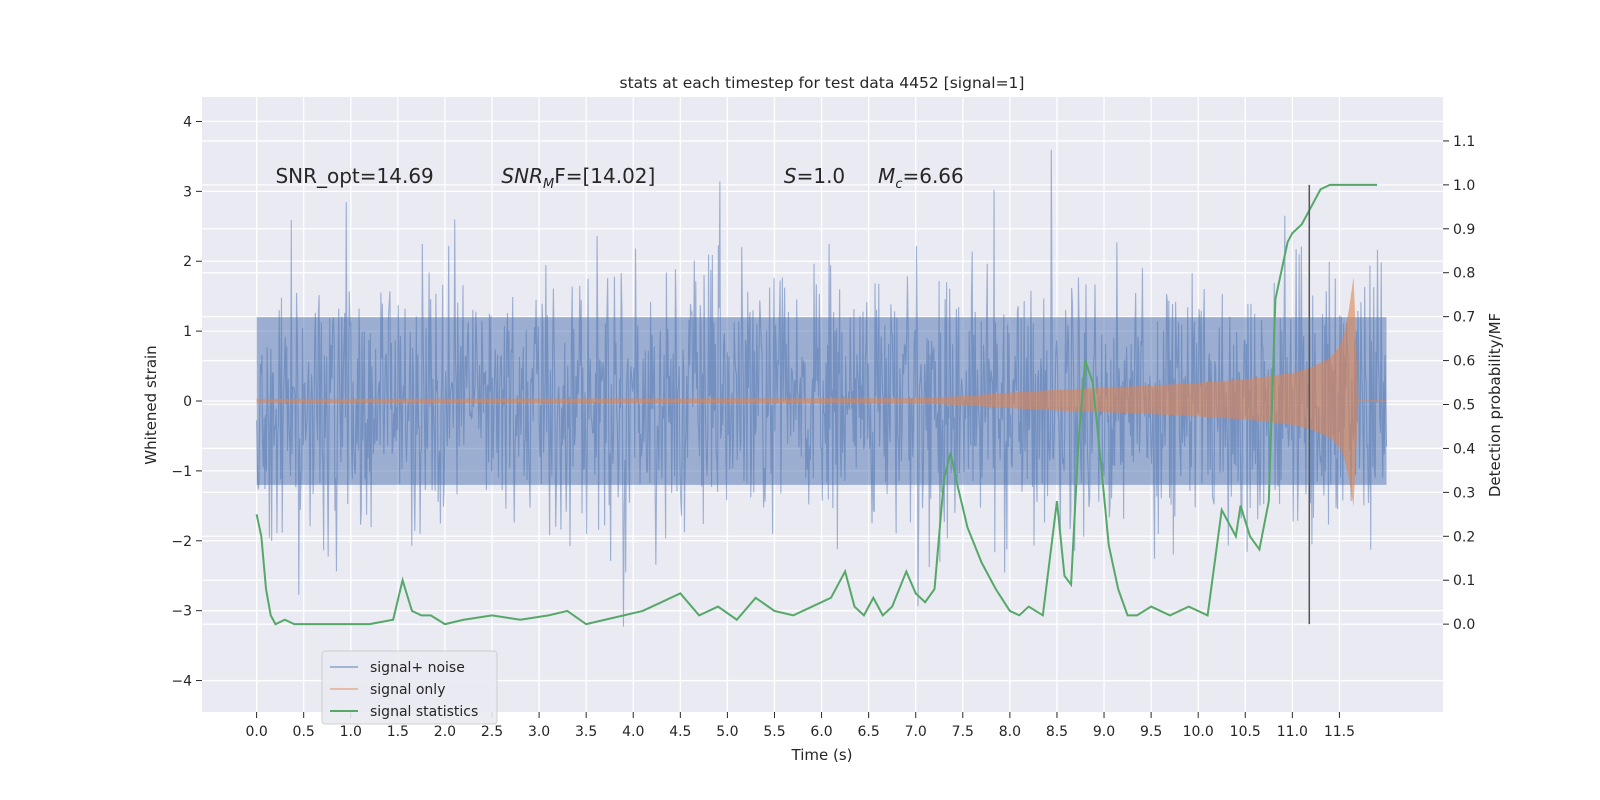 The image size is (1600, 800). I want to click on legend-label: signal+ noise, so click(417, 668).